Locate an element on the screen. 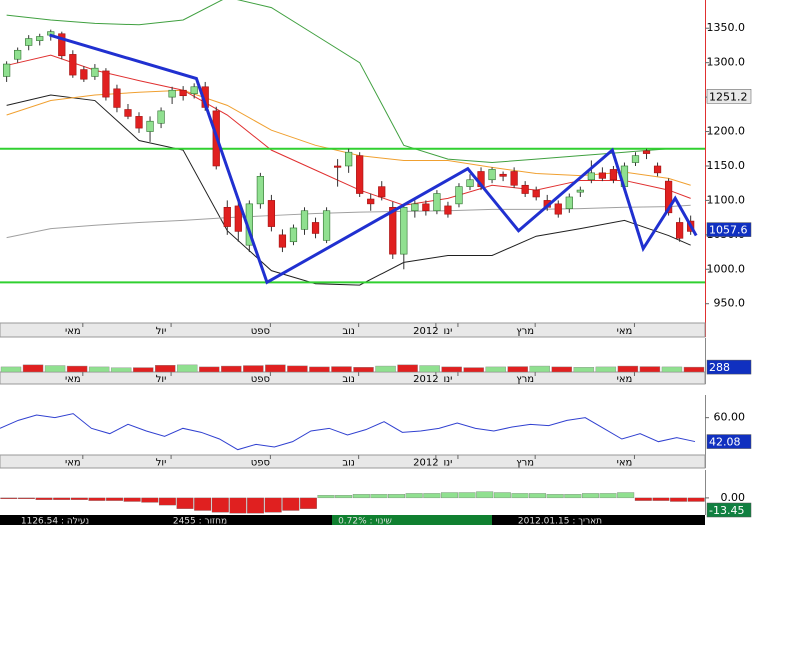 The height and width of the screenshot is (645, 800). y-tick-label: 1000.0 is located at coordinates (726, 268).